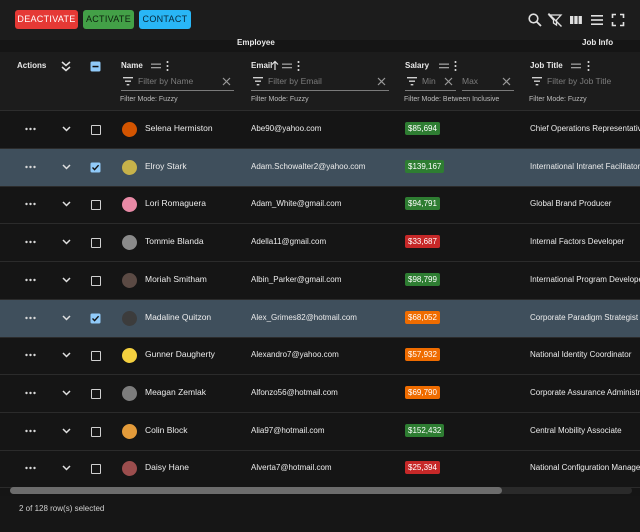 The height and width of the screenshot is (532, 640). I want to click on salary-badge: $33,687, so click(422, 241).